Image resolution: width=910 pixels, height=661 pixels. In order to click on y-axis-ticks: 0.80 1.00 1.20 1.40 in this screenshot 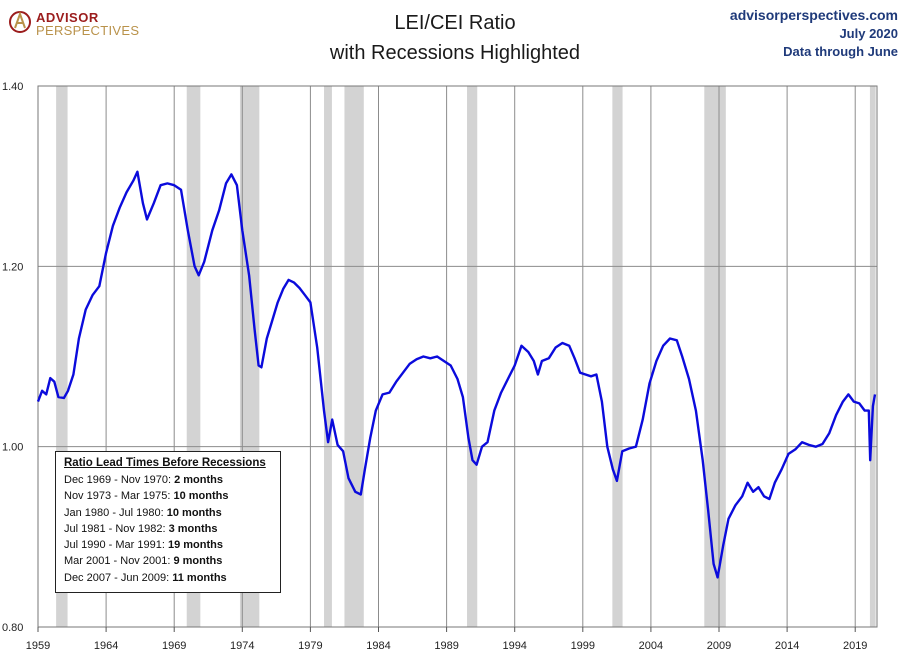, I will do `click(12, 357)`.